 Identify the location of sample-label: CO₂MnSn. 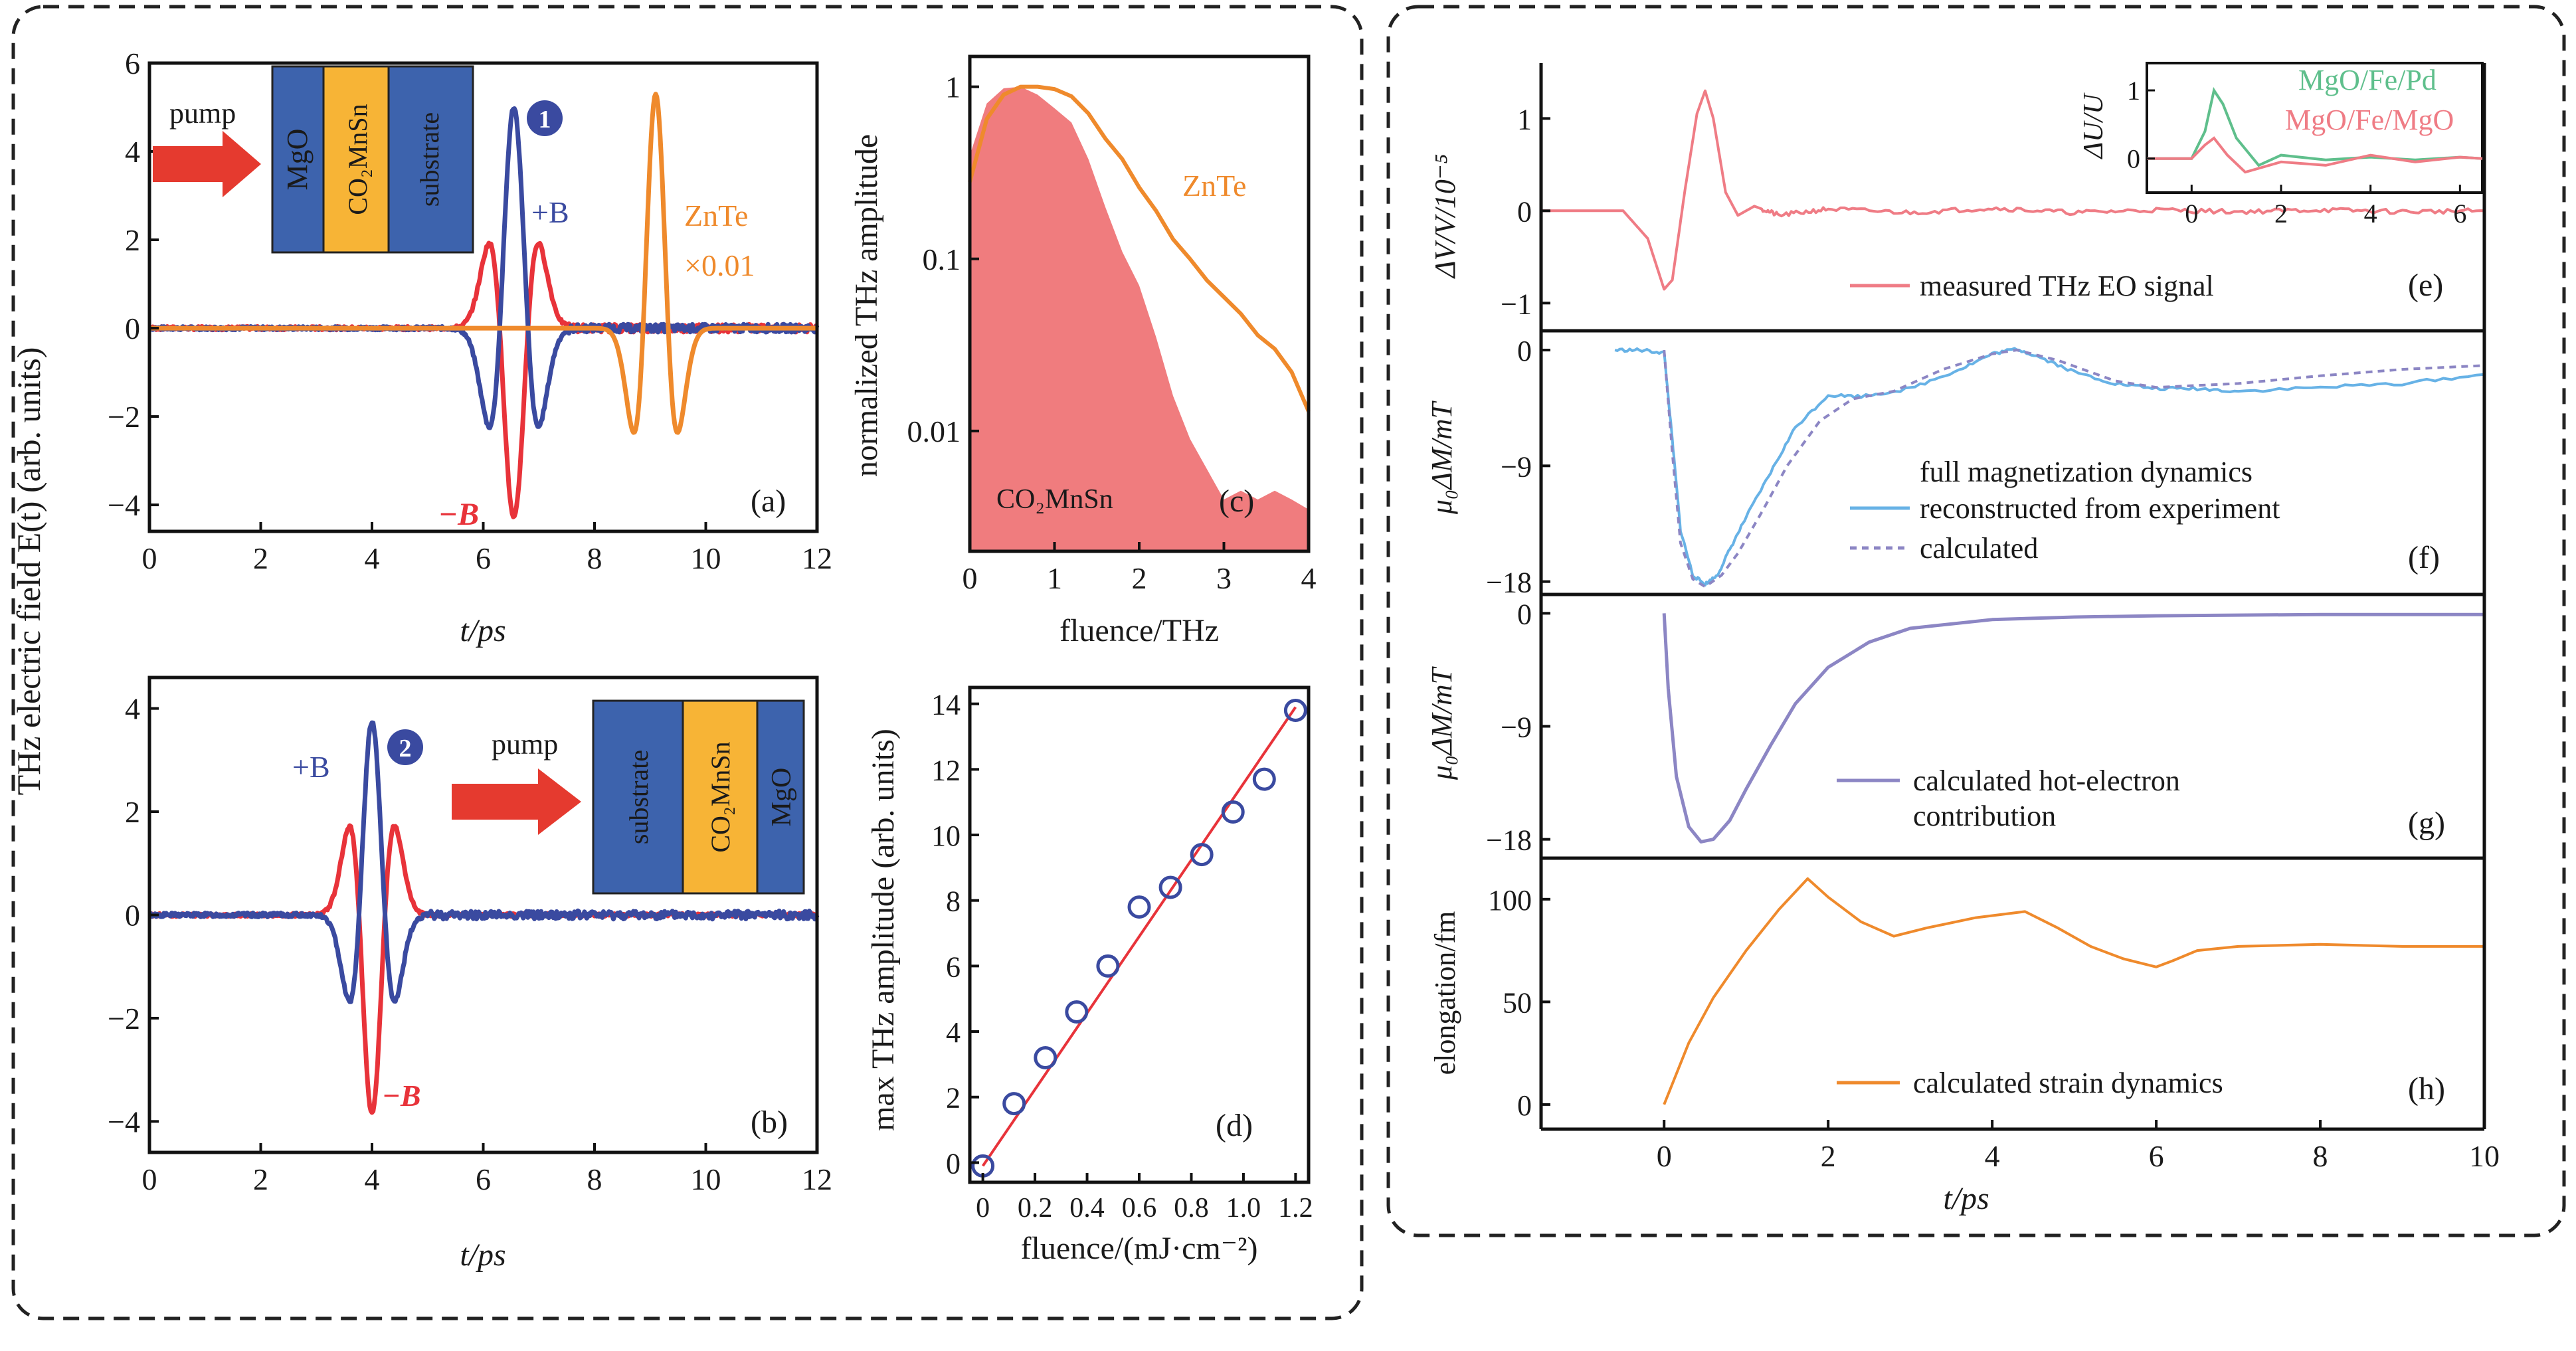
(1054, 499).